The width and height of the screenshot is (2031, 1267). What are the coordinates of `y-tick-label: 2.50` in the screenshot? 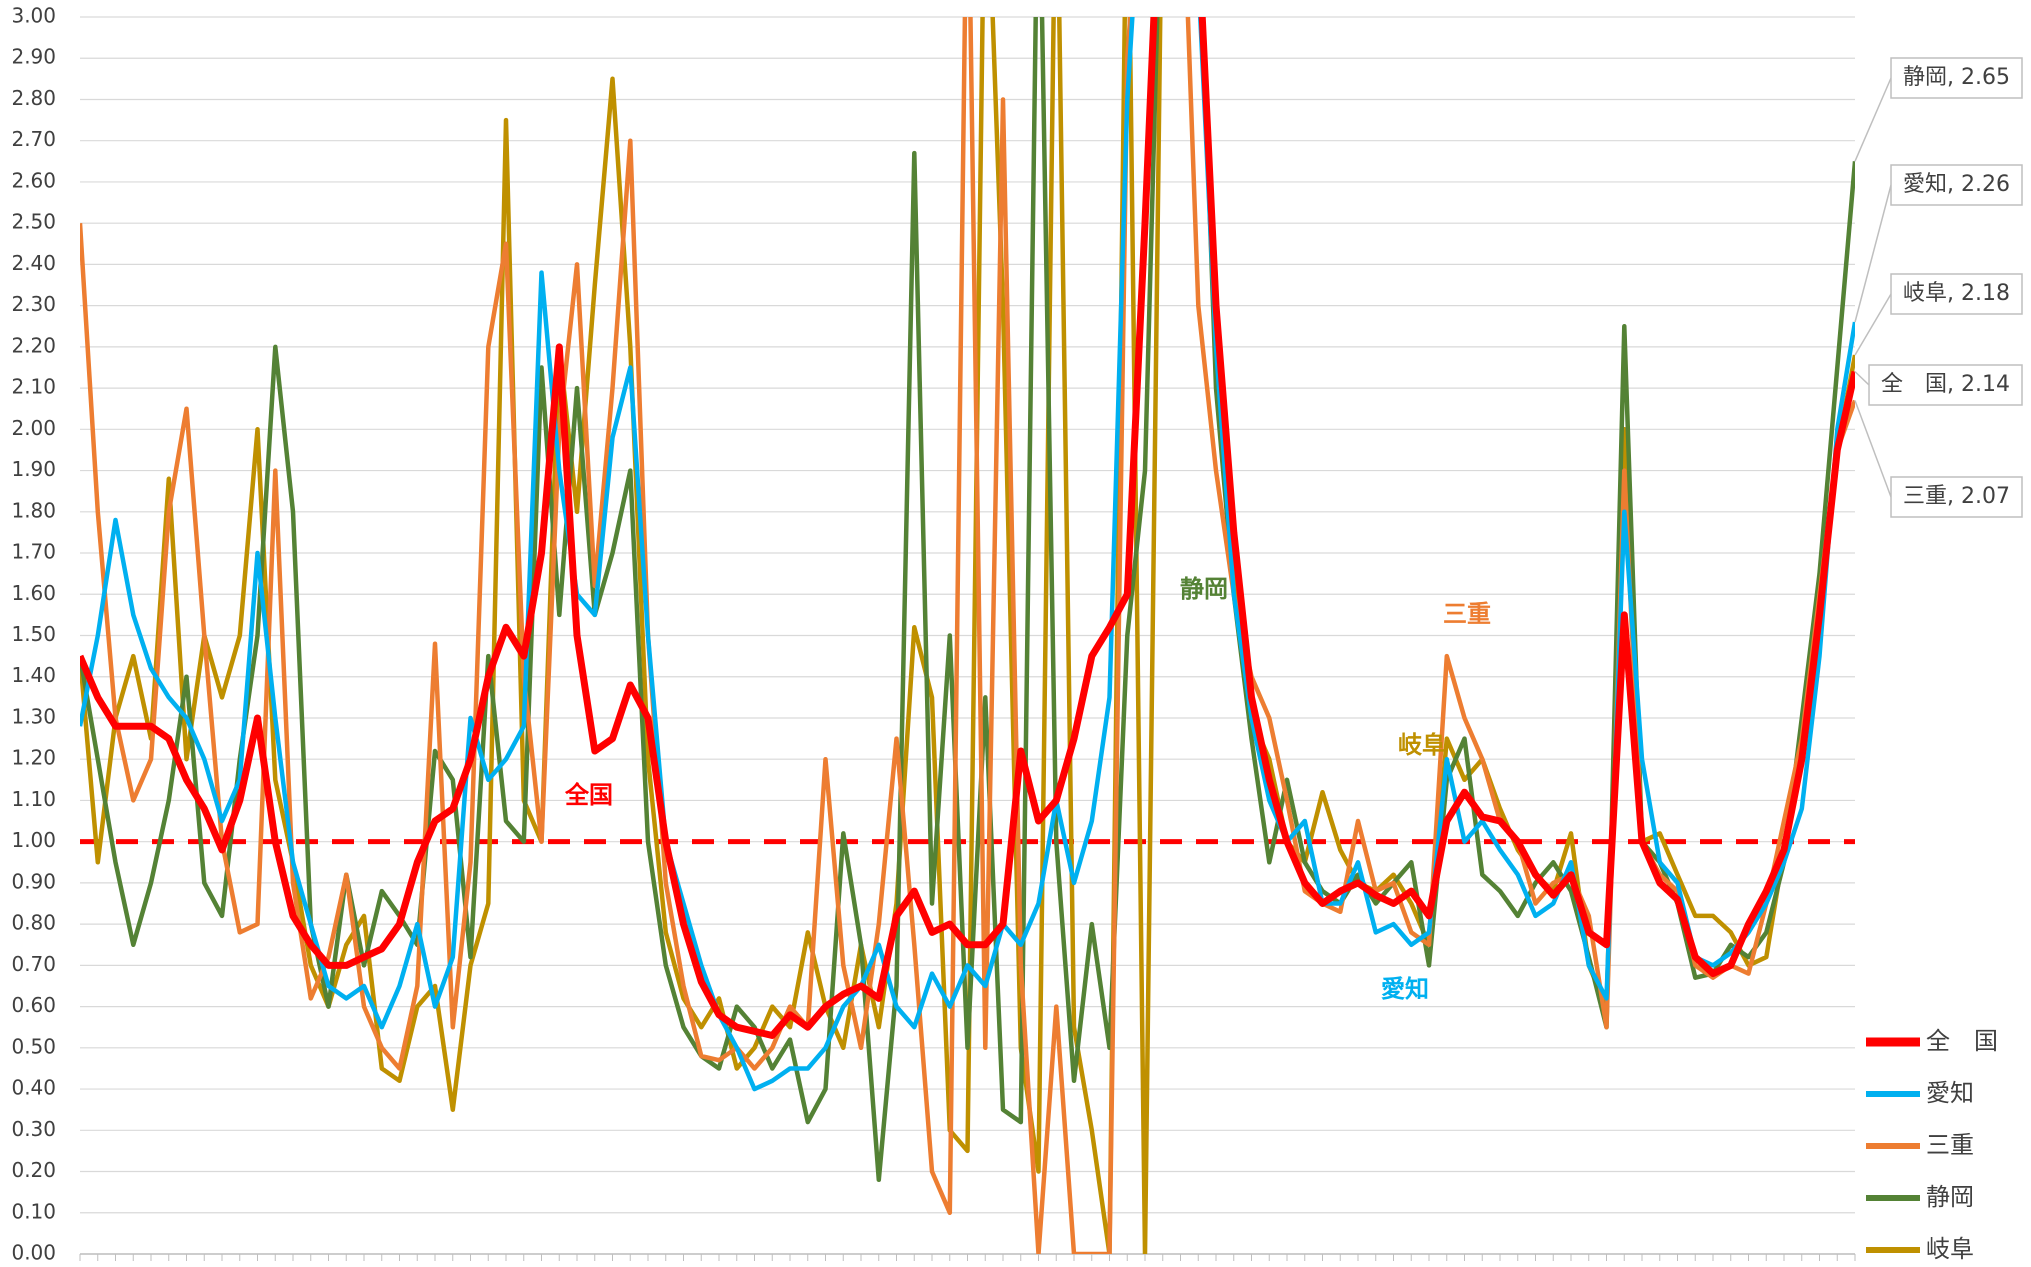 It's located at (33, 222).